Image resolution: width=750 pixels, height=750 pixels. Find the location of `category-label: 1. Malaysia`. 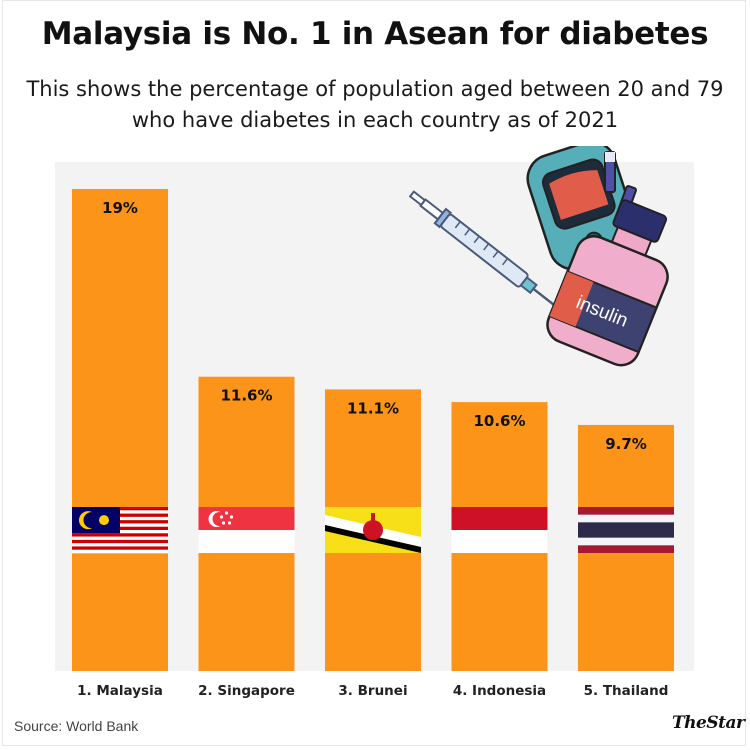

category-label: 1. Malaysia is located at coordinates (120, 691).